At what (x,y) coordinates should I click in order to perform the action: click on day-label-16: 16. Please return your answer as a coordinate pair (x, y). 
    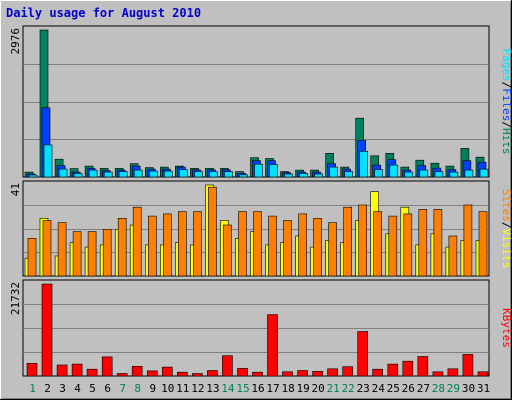
    Looking at the image, I should click on (257, 388).